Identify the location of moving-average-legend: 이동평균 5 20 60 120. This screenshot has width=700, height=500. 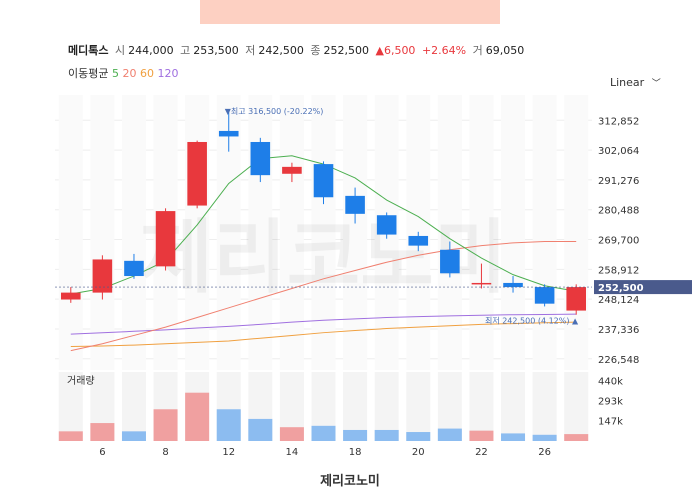
(123, 73).